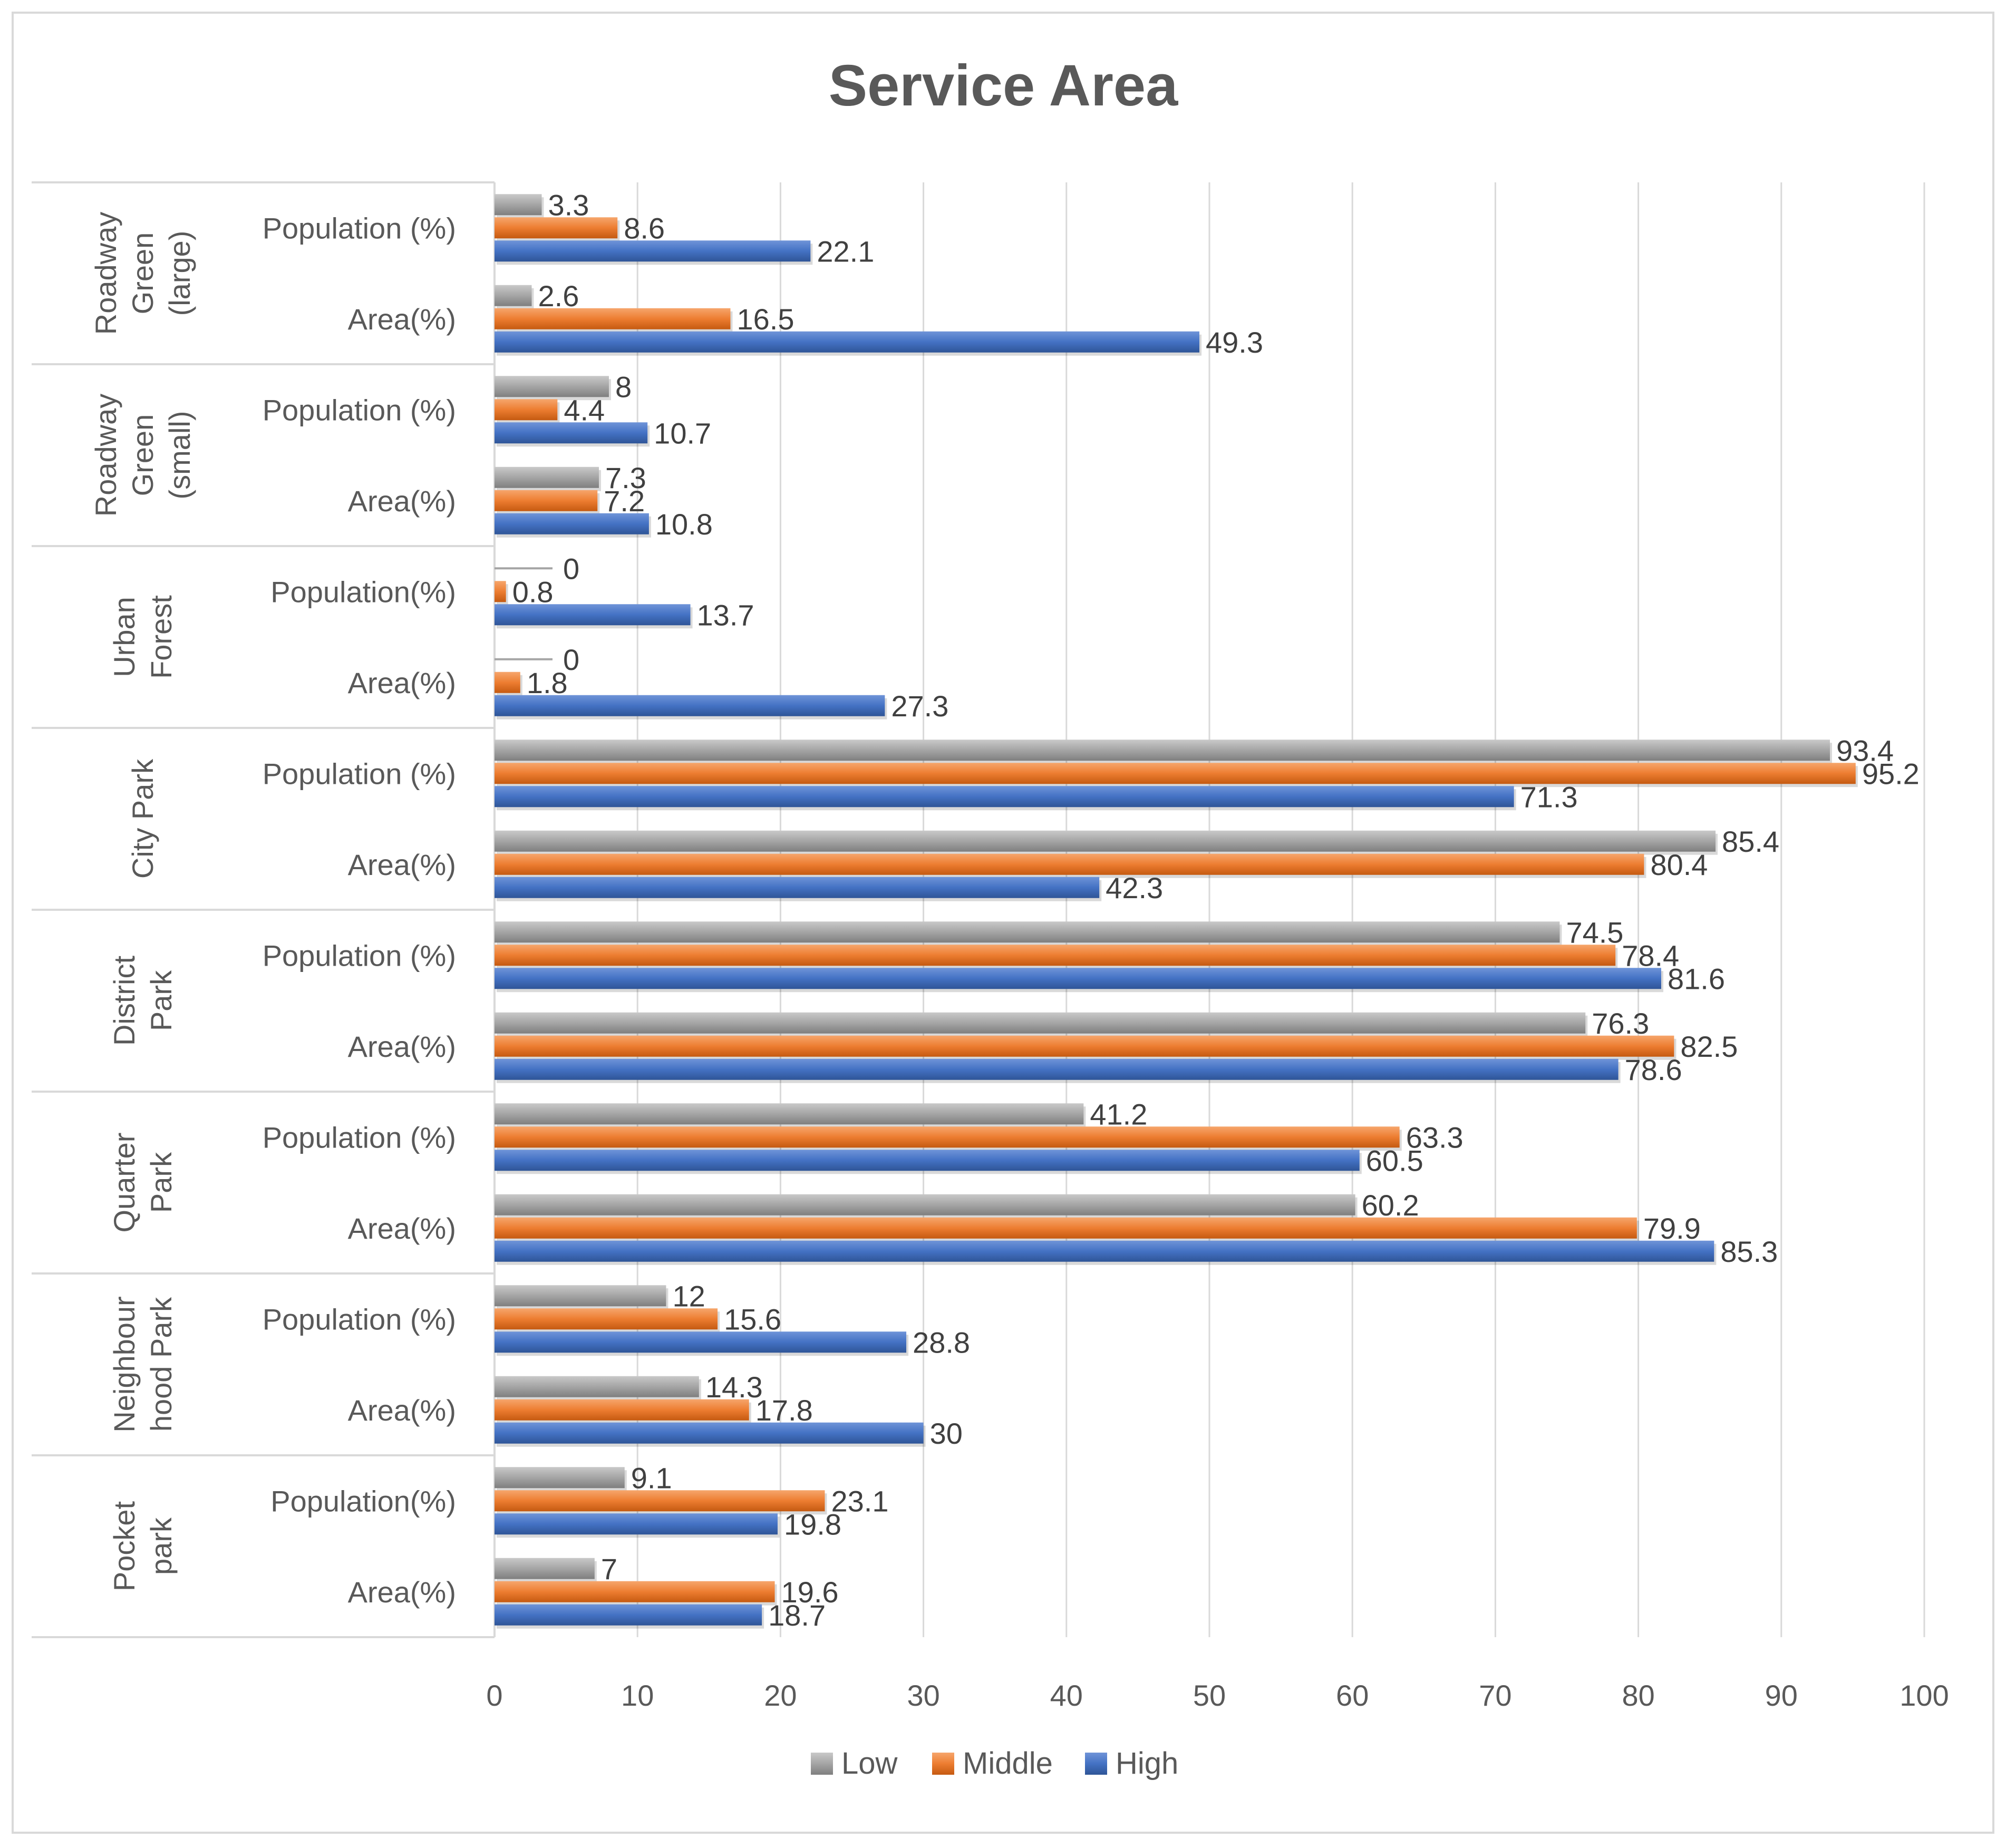 The height and width of the screenshot is (1848, 2006). What do you see at coordinates (161, 1364) in the screenshot?
I see `group-label-neighbourhood-park-line-2: hood Park` at bounding box center [161, 1364].